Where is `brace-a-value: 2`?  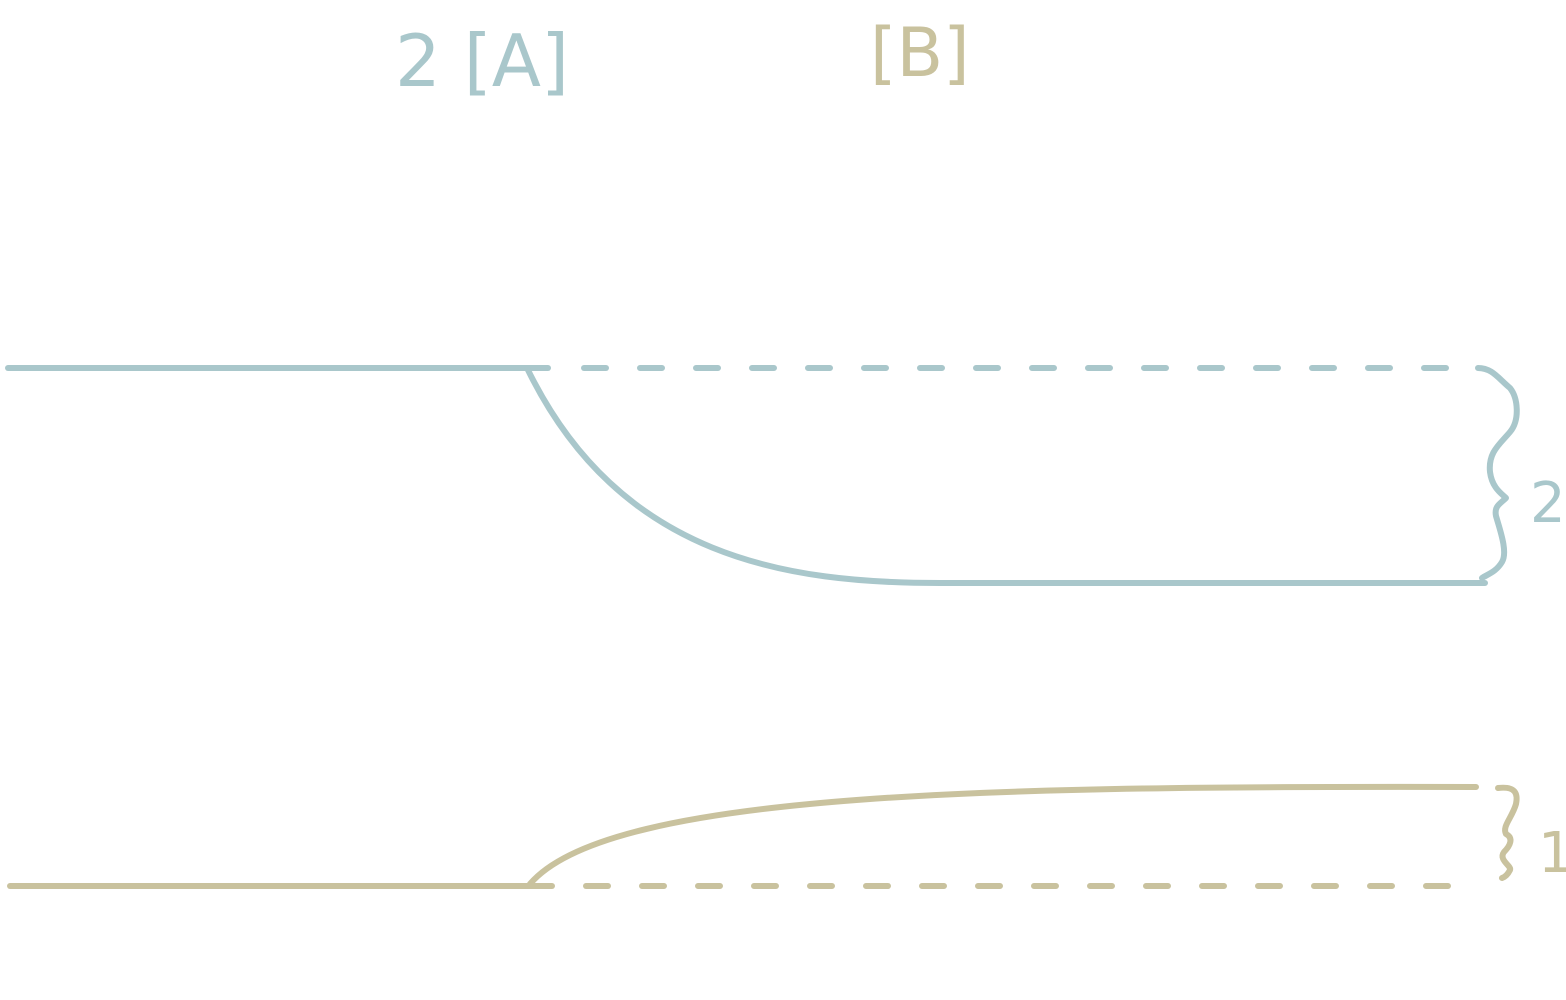 brace-a-value: 2 is located at coordinates (1548, 503).